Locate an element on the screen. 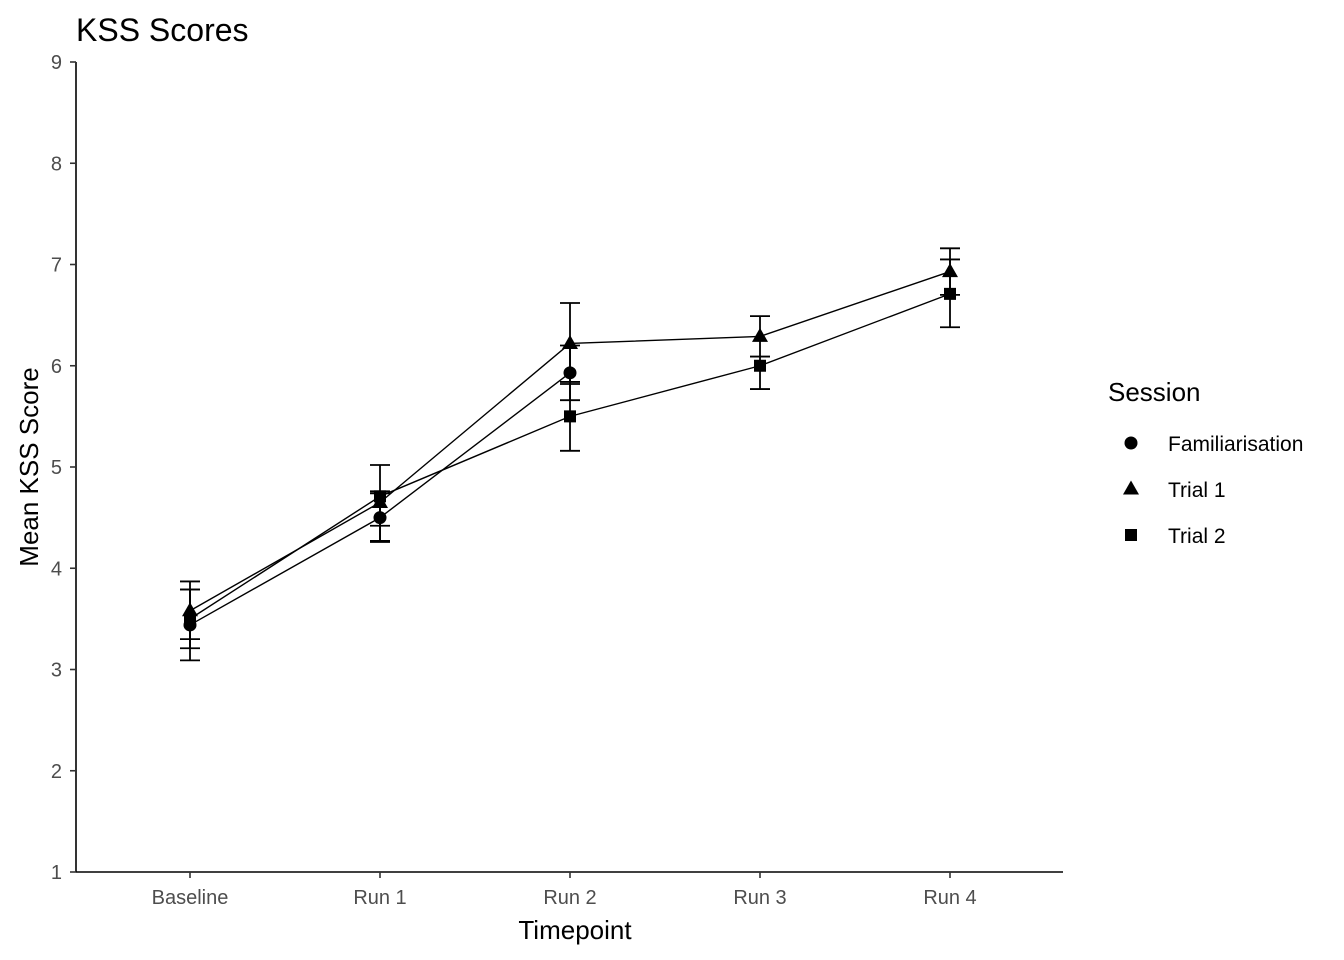 Image resolution: width=1344 pixels, height=960 pixels. y-tick-label: 5 is located at coordinates (56, 468).